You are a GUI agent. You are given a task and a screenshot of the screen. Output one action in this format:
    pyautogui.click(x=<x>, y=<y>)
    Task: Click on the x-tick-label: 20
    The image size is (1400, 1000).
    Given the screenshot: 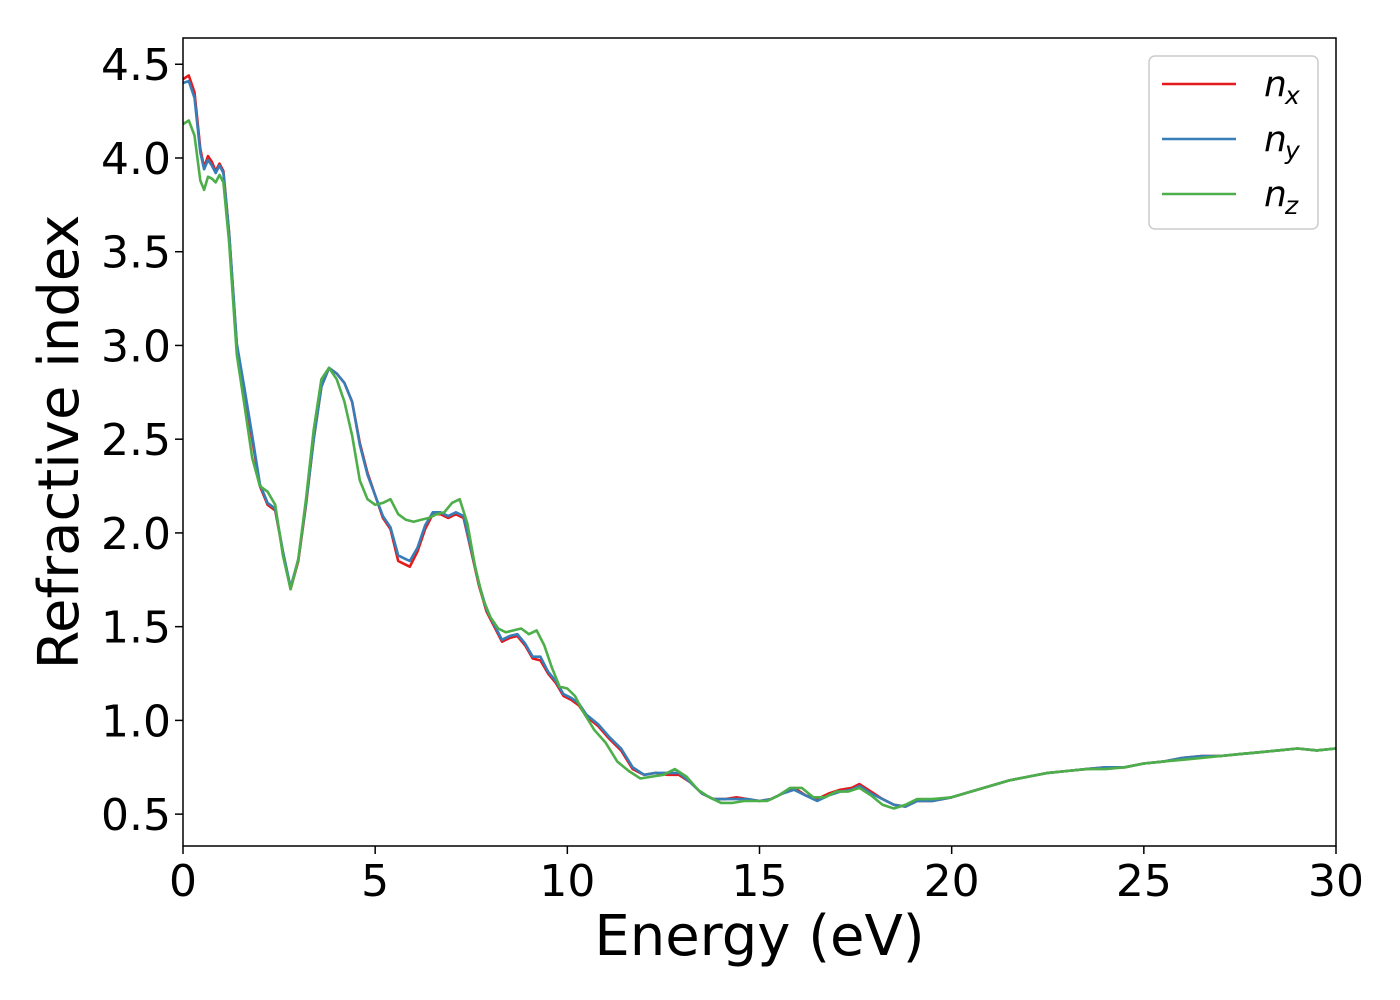 What is the action you would take?
    pyautogui.click(x=952, y=881)
    